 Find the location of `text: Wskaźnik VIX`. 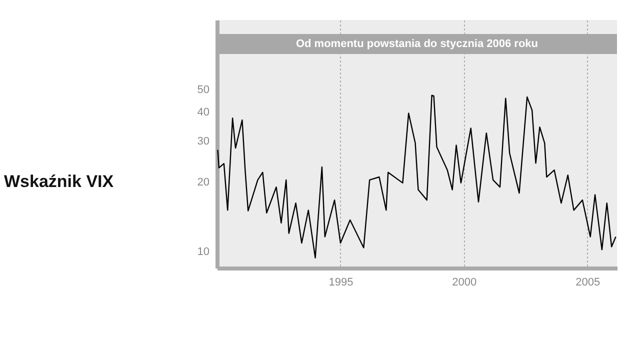

text: Wskaźnik VIX is located at coordinates (59, 181).